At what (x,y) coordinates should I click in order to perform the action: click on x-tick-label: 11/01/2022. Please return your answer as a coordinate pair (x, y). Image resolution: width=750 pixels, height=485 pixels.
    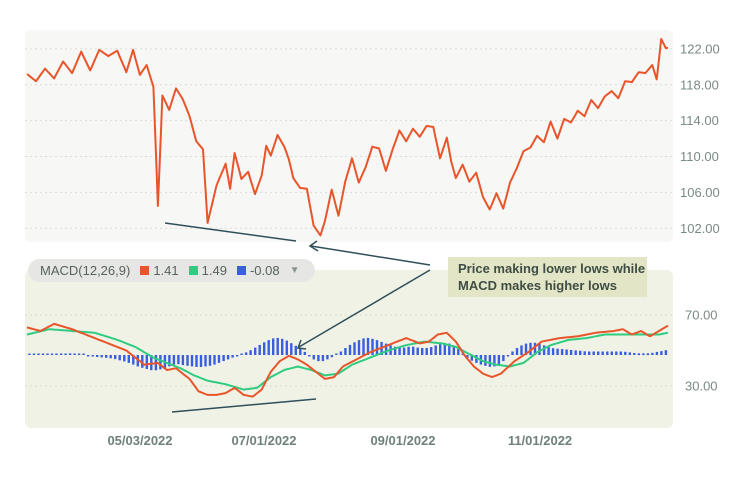
    Looking at the image, I should click on (540, 440).